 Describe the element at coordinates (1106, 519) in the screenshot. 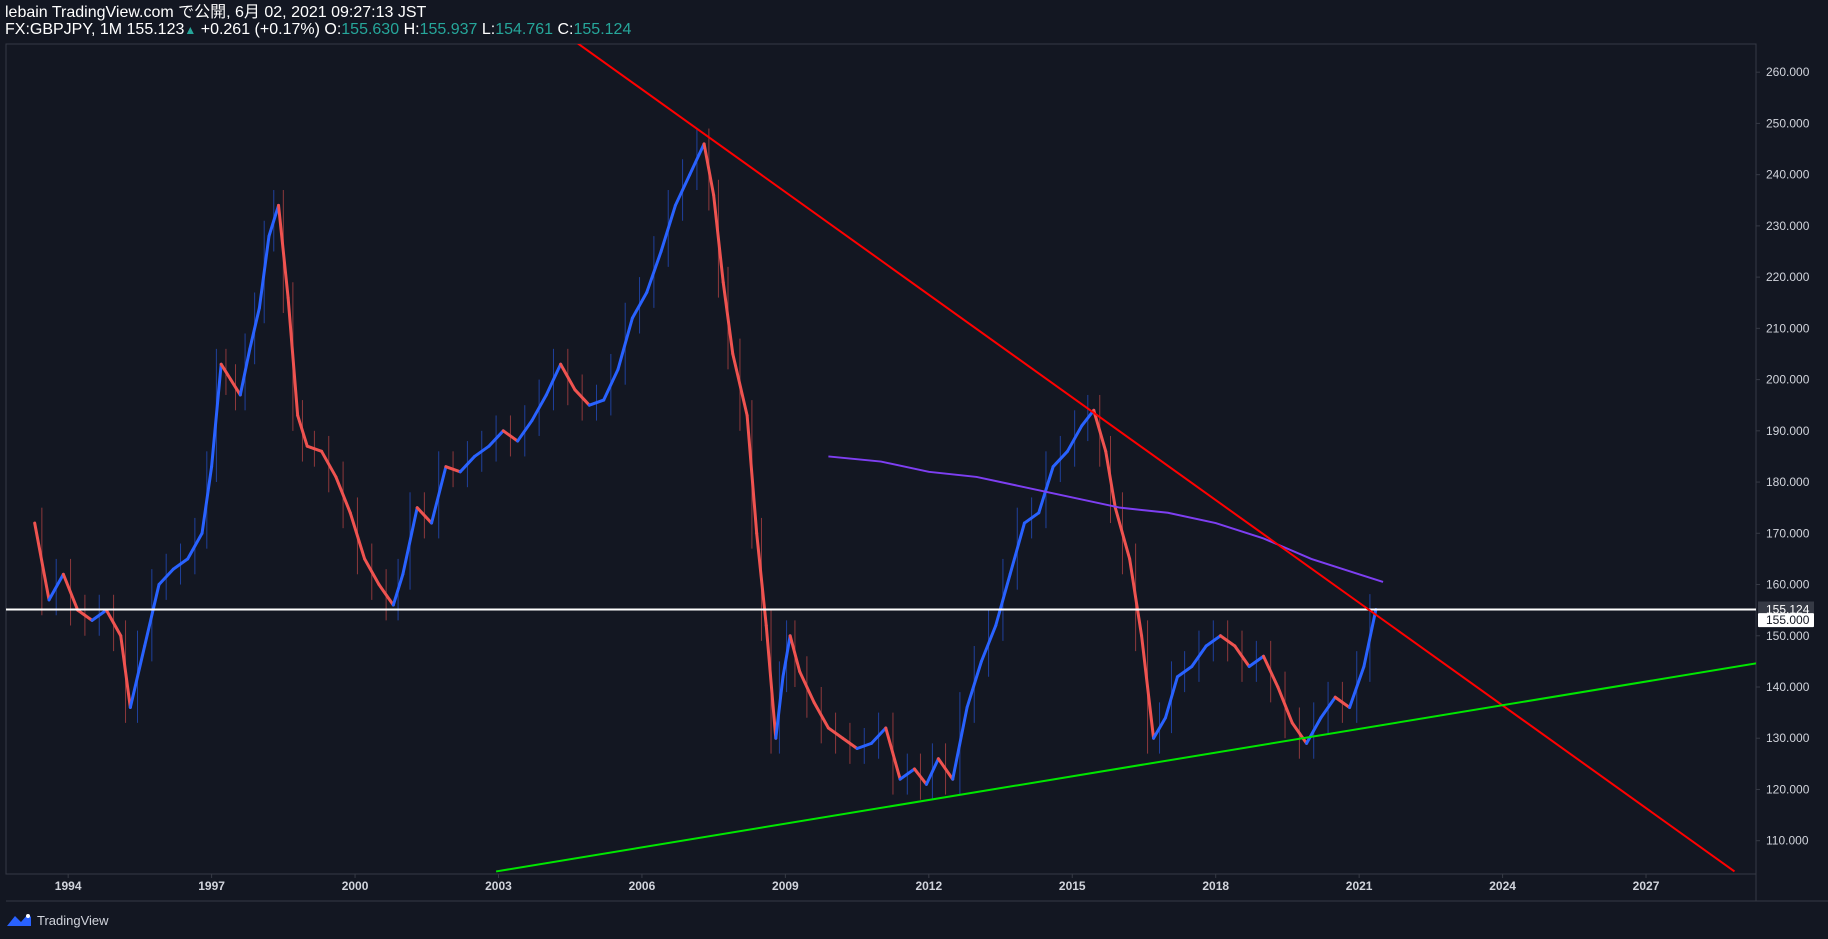

I see `moving-average-line` at that location.